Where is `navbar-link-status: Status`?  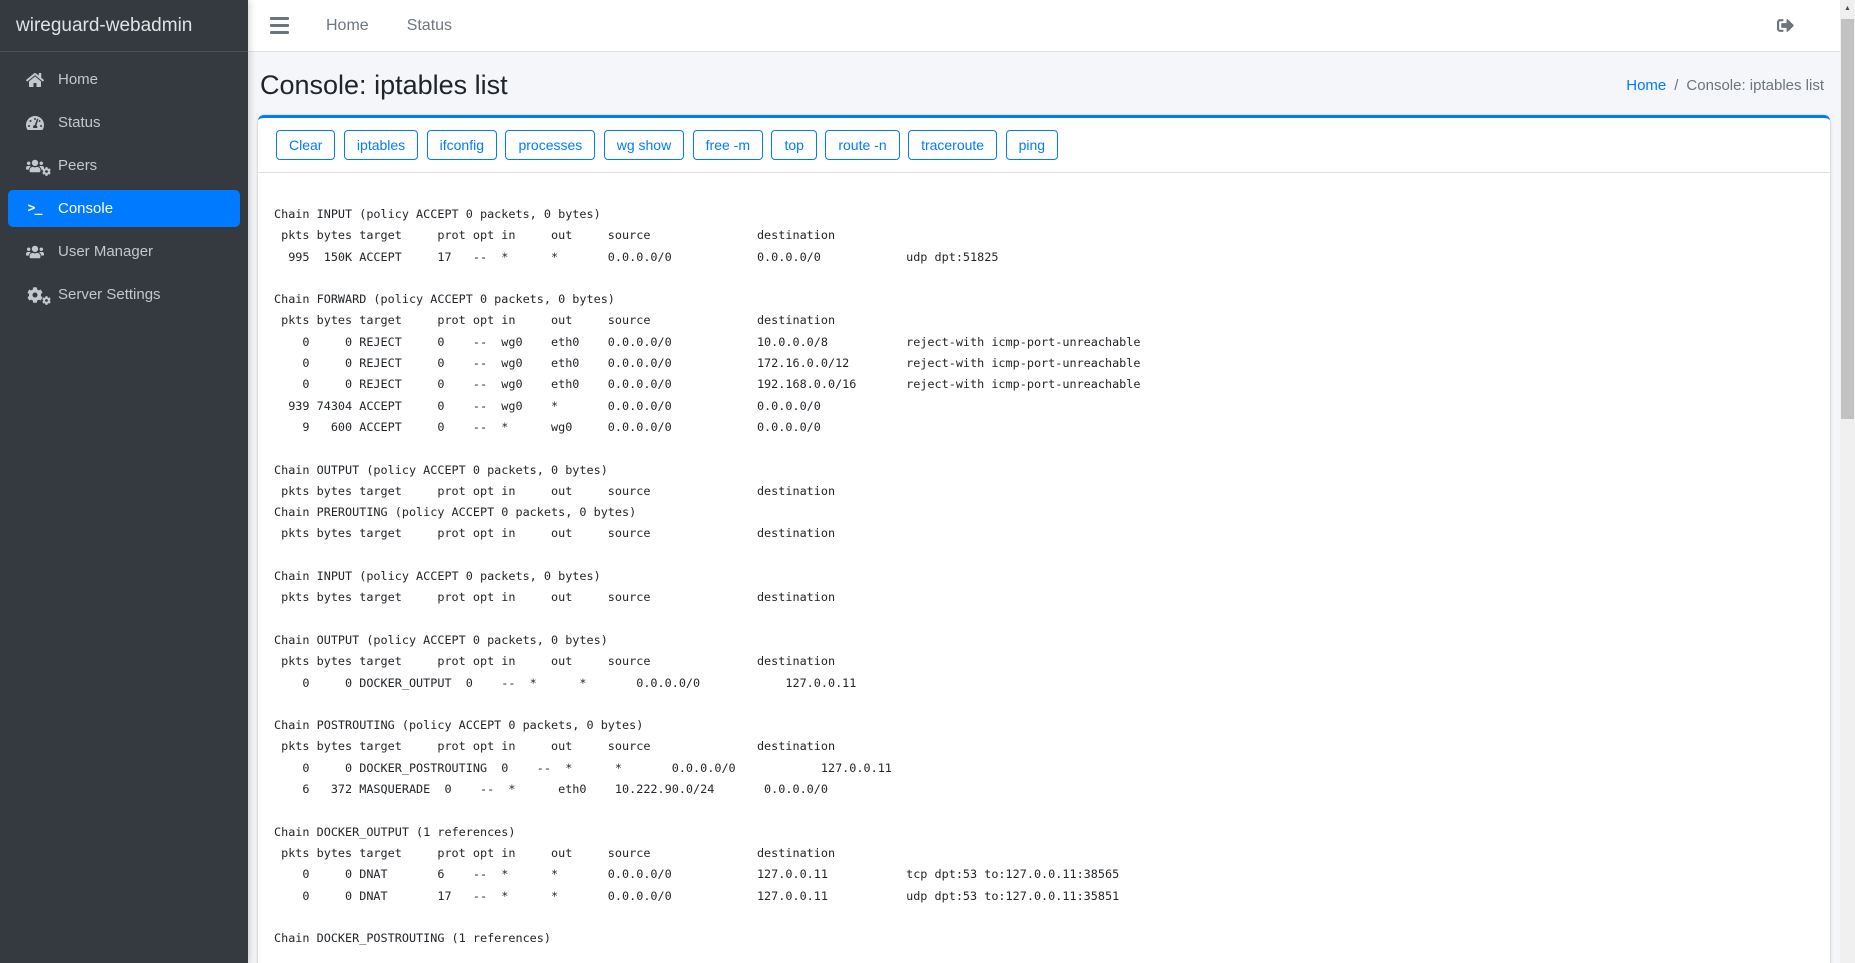
navbar-link-status: Status is located at coordinates (429, 25).